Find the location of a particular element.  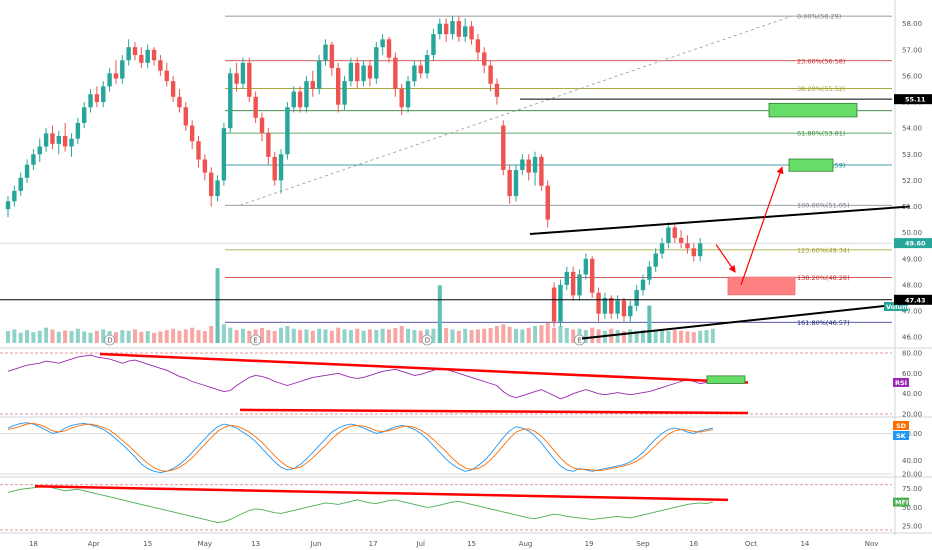

fib-level-label: 38.20%(55.52) is located at coordinates (821, 89).